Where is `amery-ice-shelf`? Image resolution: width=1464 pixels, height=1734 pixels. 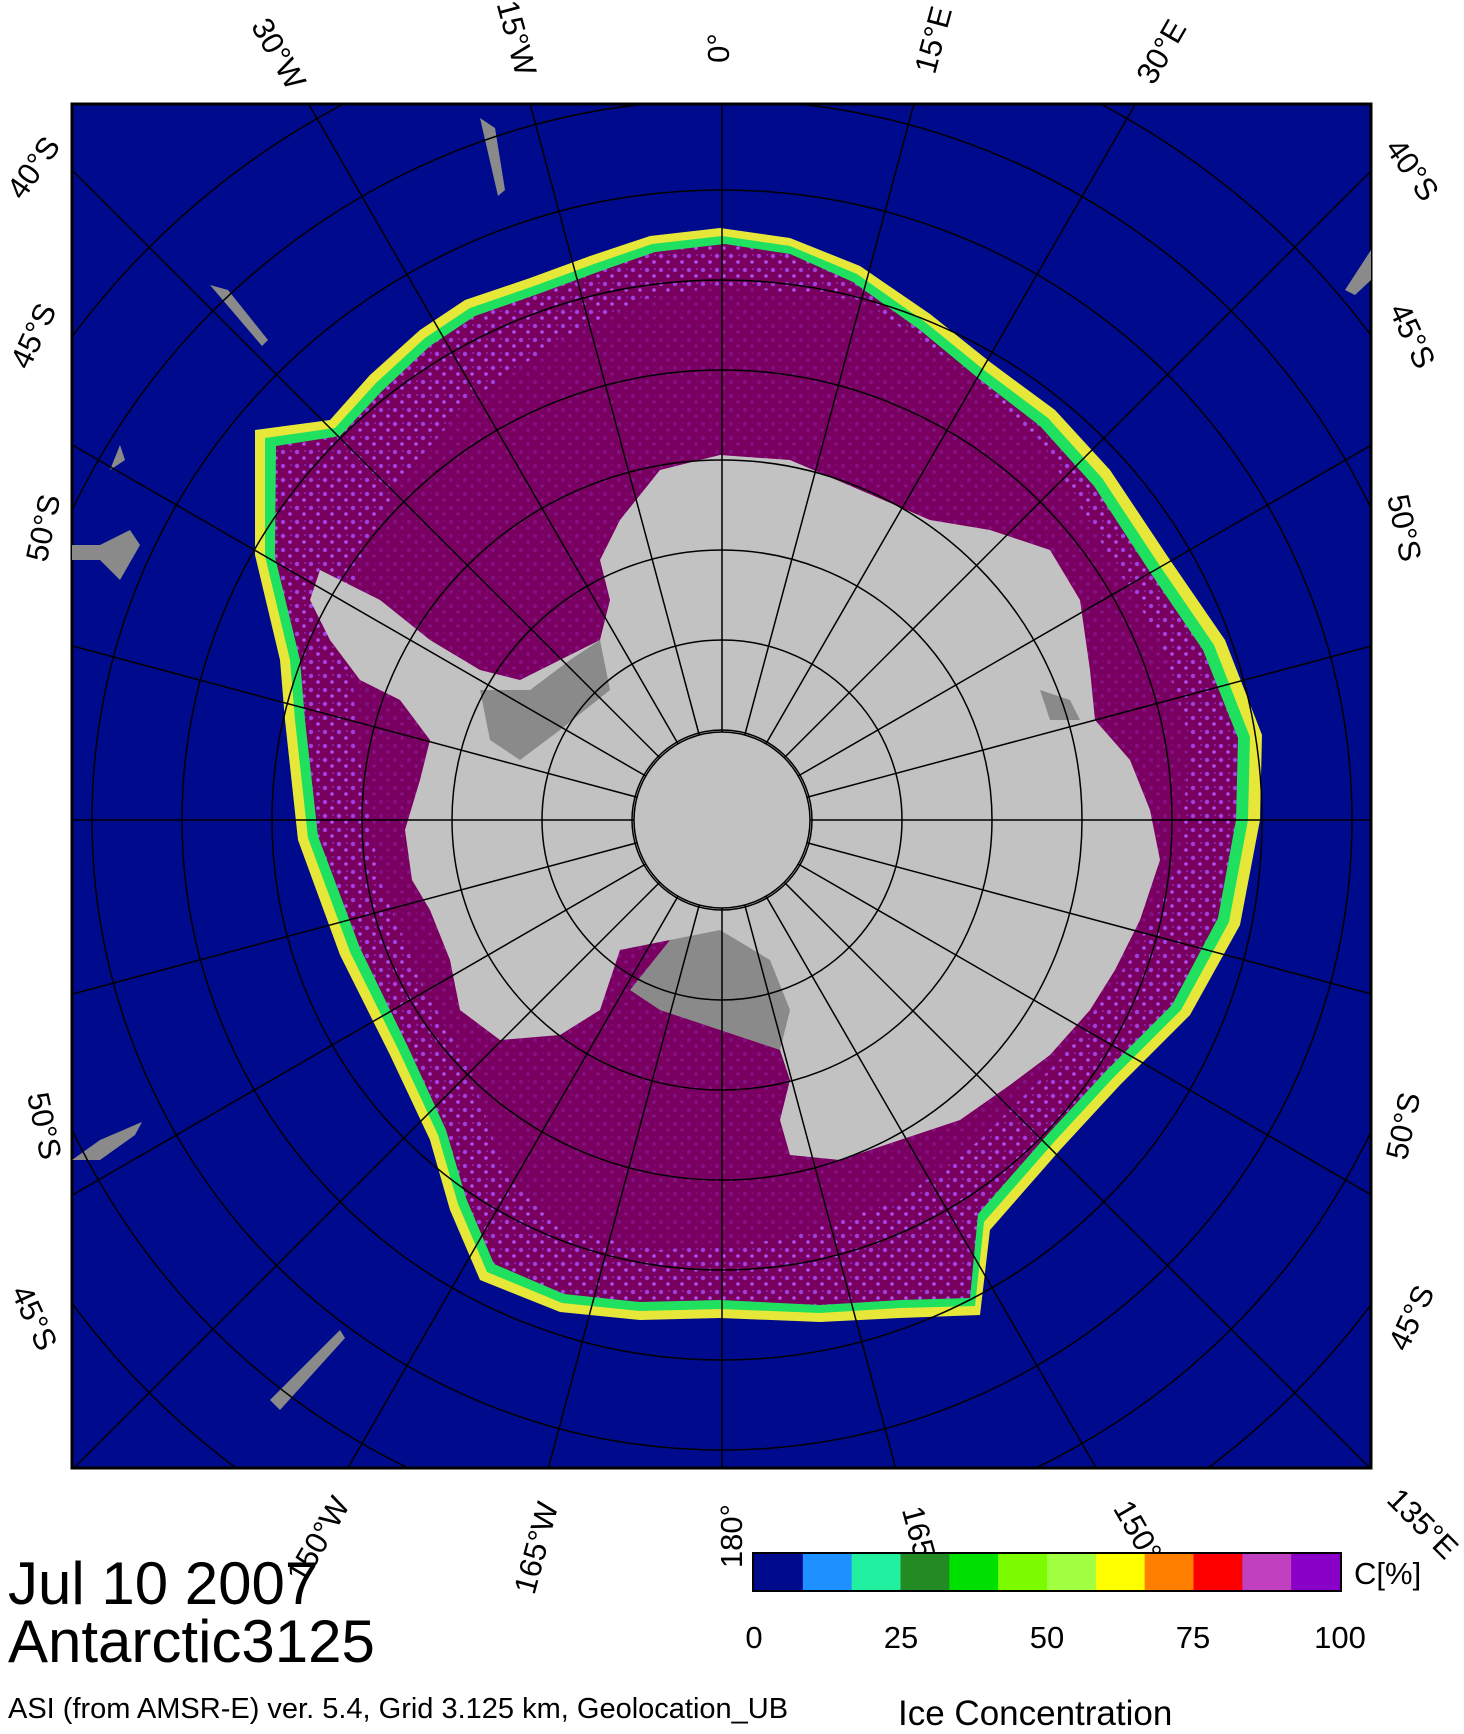
amery-ice-shelf is located at coordinates (1060, 705).